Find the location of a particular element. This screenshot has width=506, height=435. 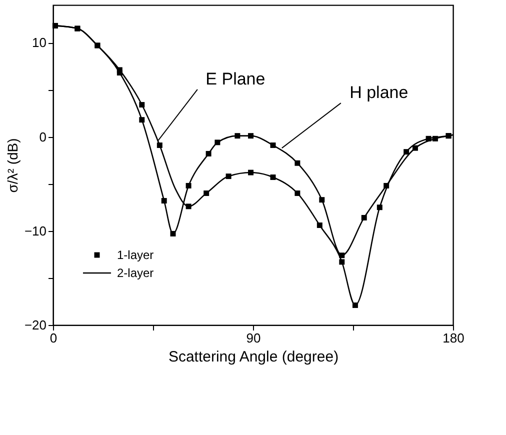

annotation: E Plane is located at coordinates (236, 78).